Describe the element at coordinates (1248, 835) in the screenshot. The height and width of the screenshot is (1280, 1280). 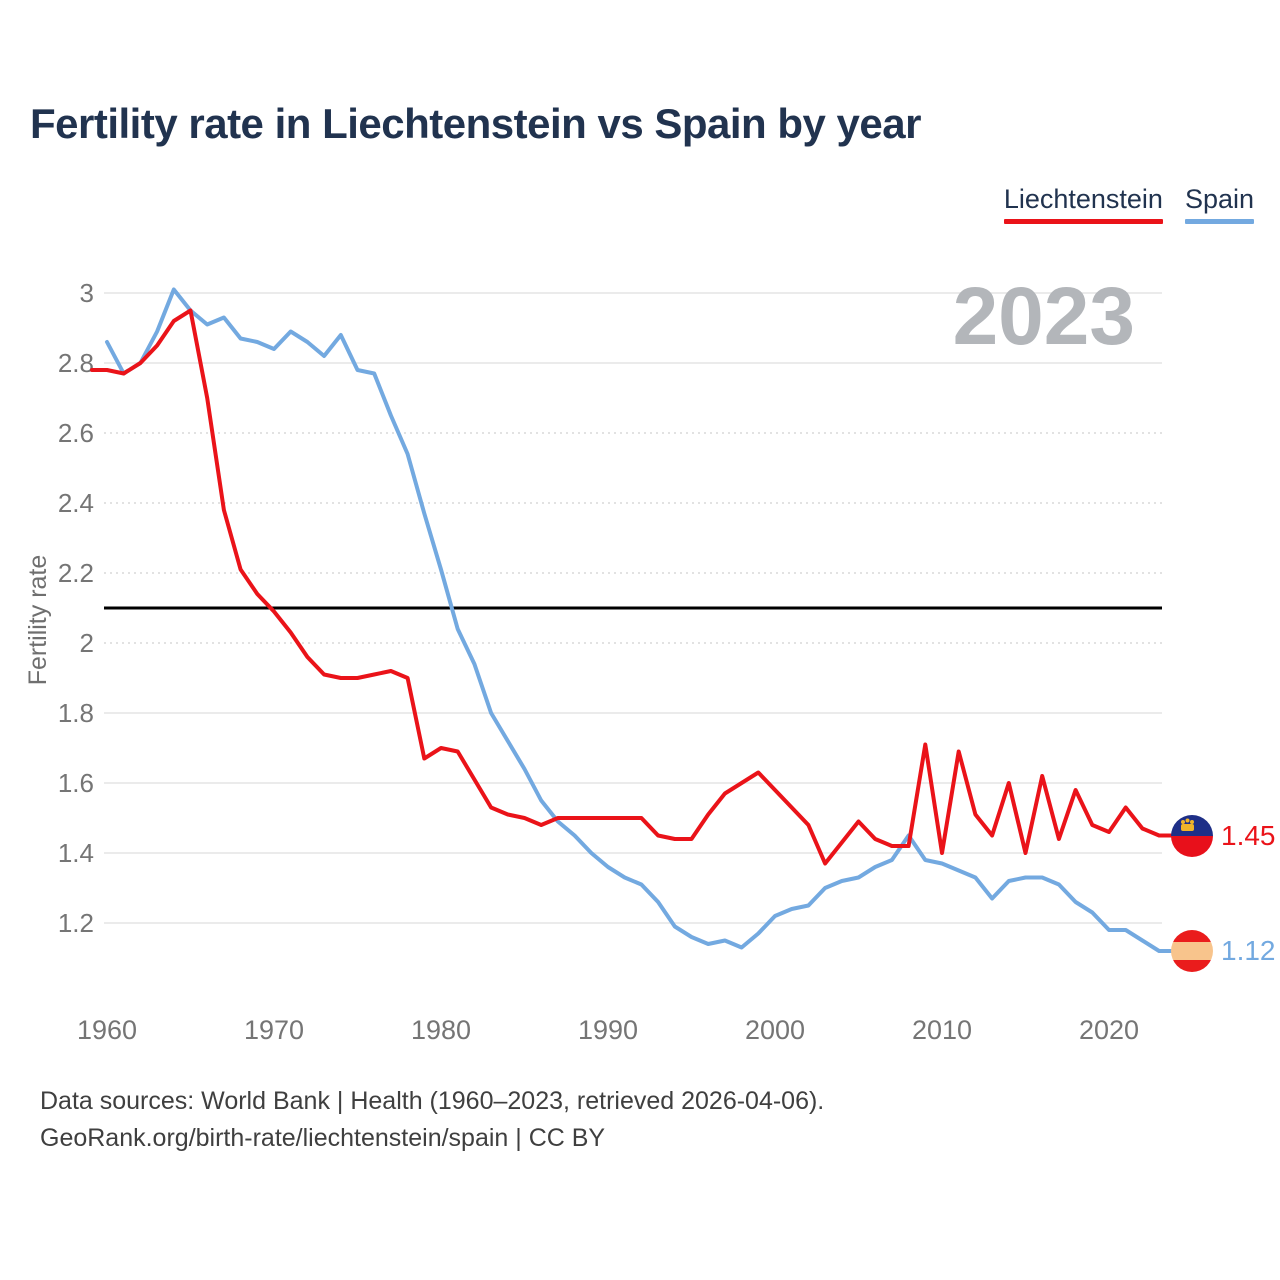
I see `end-value-liechtenstein: 1.45` at that location.